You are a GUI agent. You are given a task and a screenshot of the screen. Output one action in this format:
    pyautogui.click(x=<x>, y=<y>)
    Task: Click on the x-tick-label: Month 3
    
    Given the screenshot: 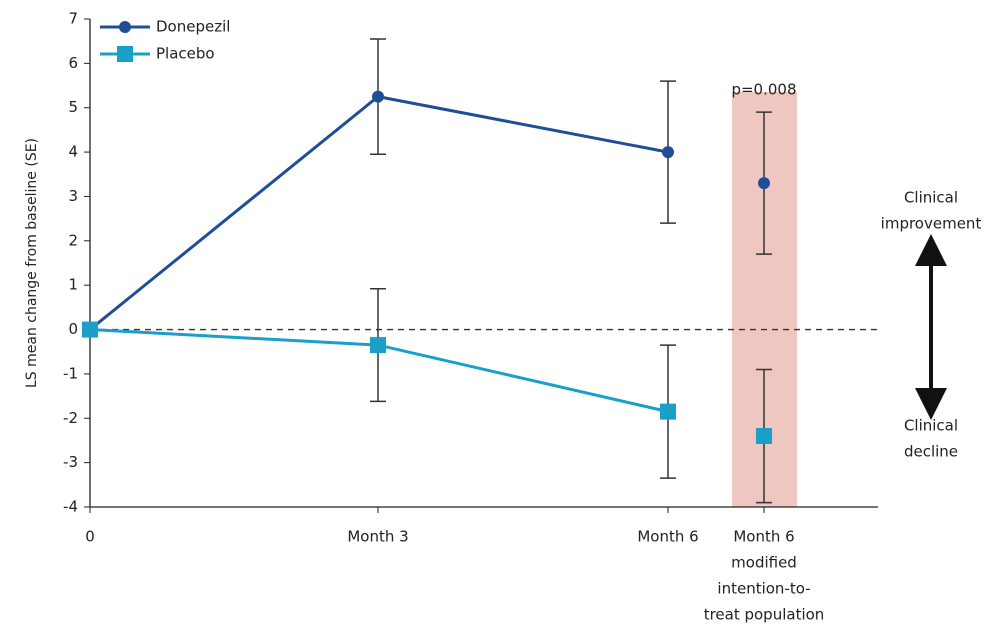 What is the action you would take?
    pyautogui.click(x=377, y=537)
    